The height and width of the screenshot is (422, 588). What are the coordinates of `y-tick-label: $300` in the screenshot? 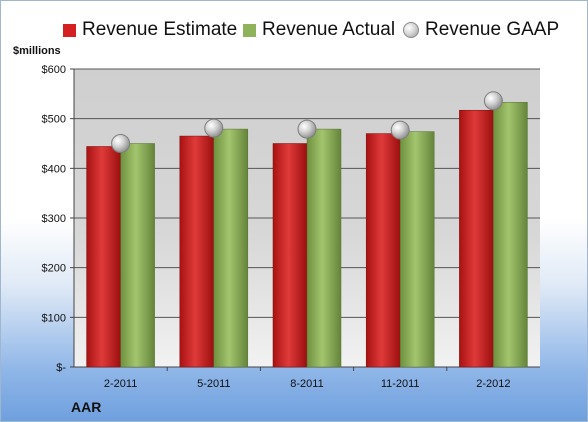 It's located at (54, 219).